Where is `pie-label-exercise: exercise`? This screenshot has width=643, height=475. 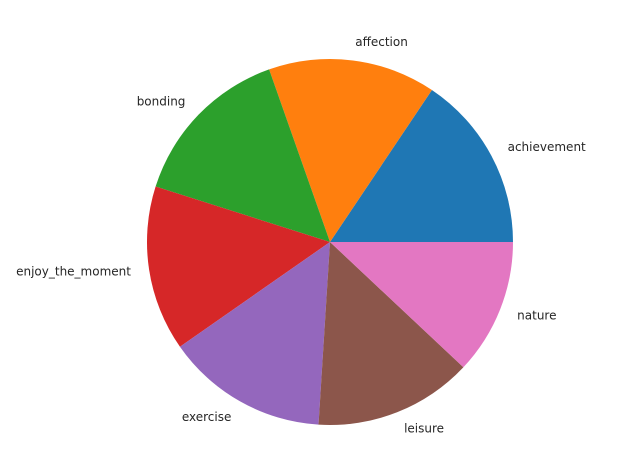
pie-label-exercise: exercise is located at coordinates (207, 417).